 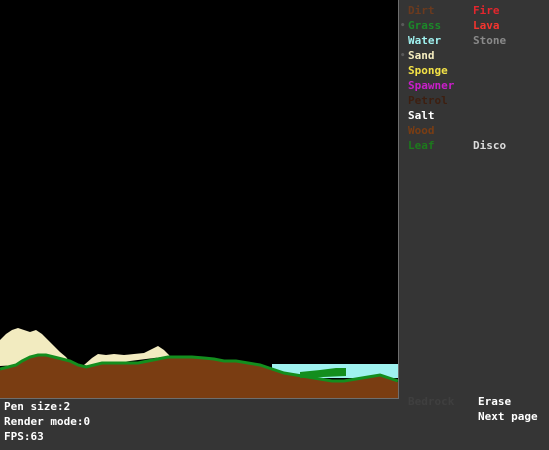 I want to click on element-dirt: Dirt, so click(x=421, y=10).